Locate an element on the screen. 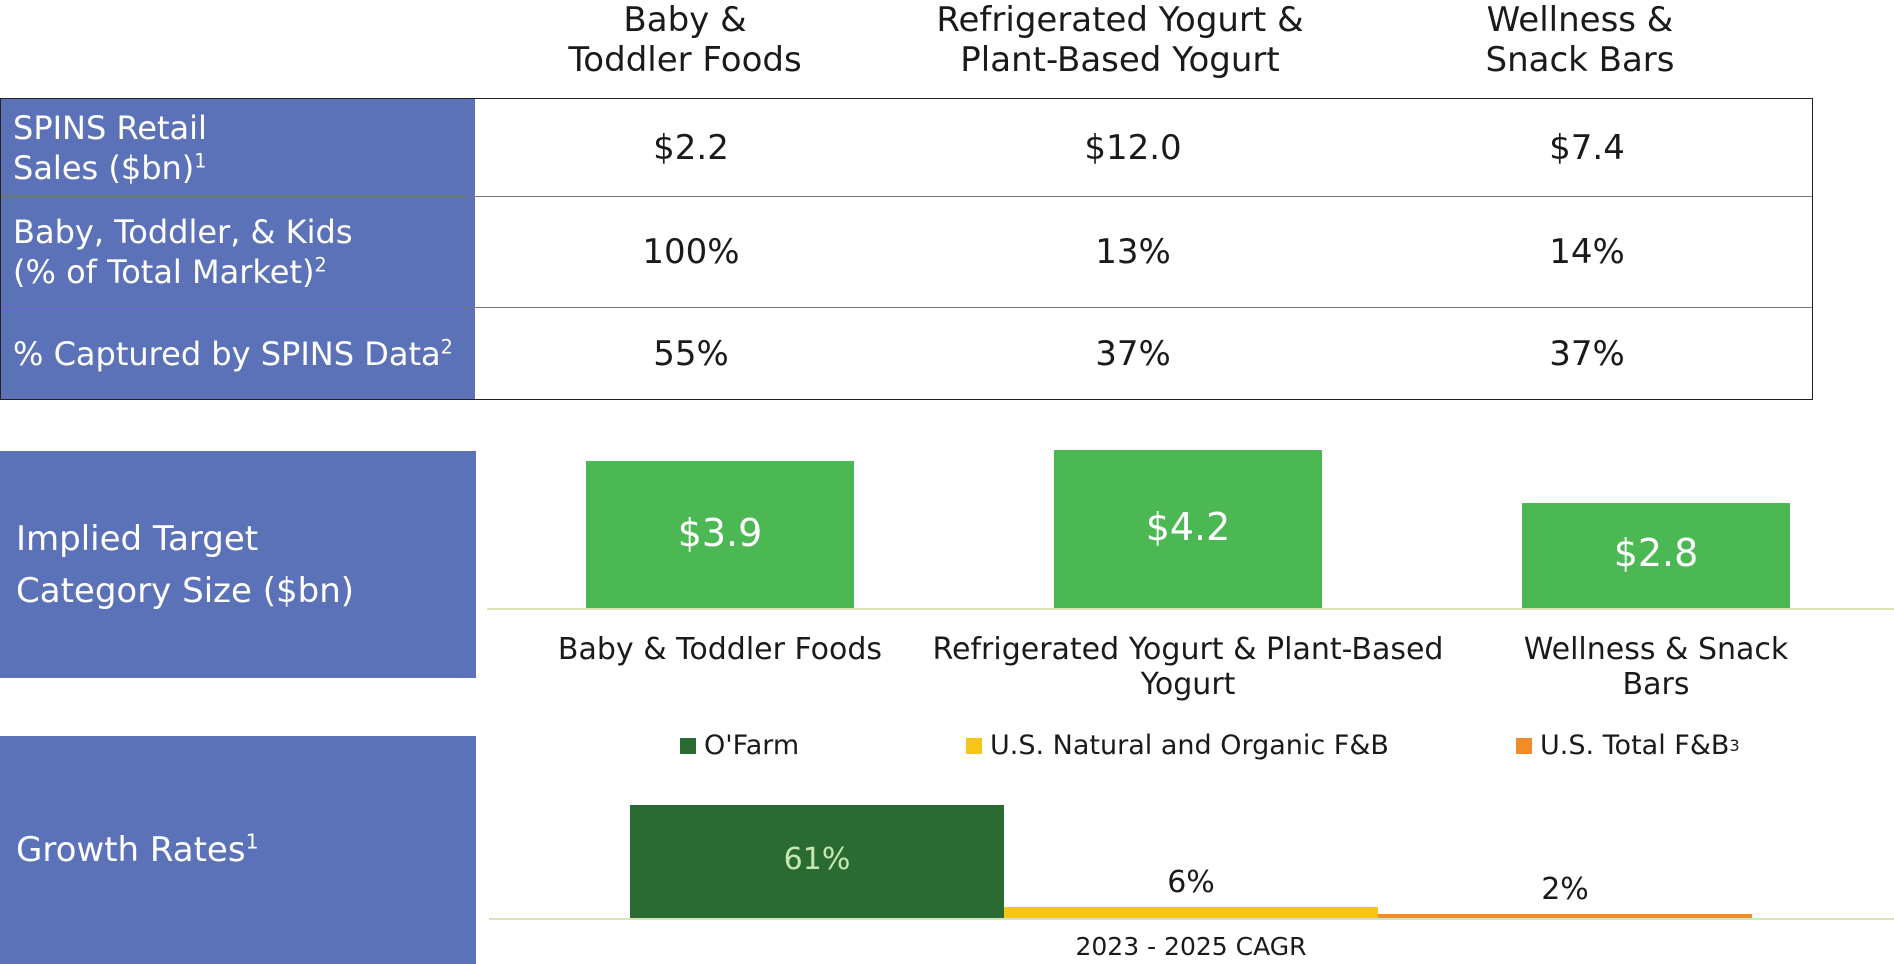  row-label-line2: (% of Total Market) is located at coordinates (164, 272).